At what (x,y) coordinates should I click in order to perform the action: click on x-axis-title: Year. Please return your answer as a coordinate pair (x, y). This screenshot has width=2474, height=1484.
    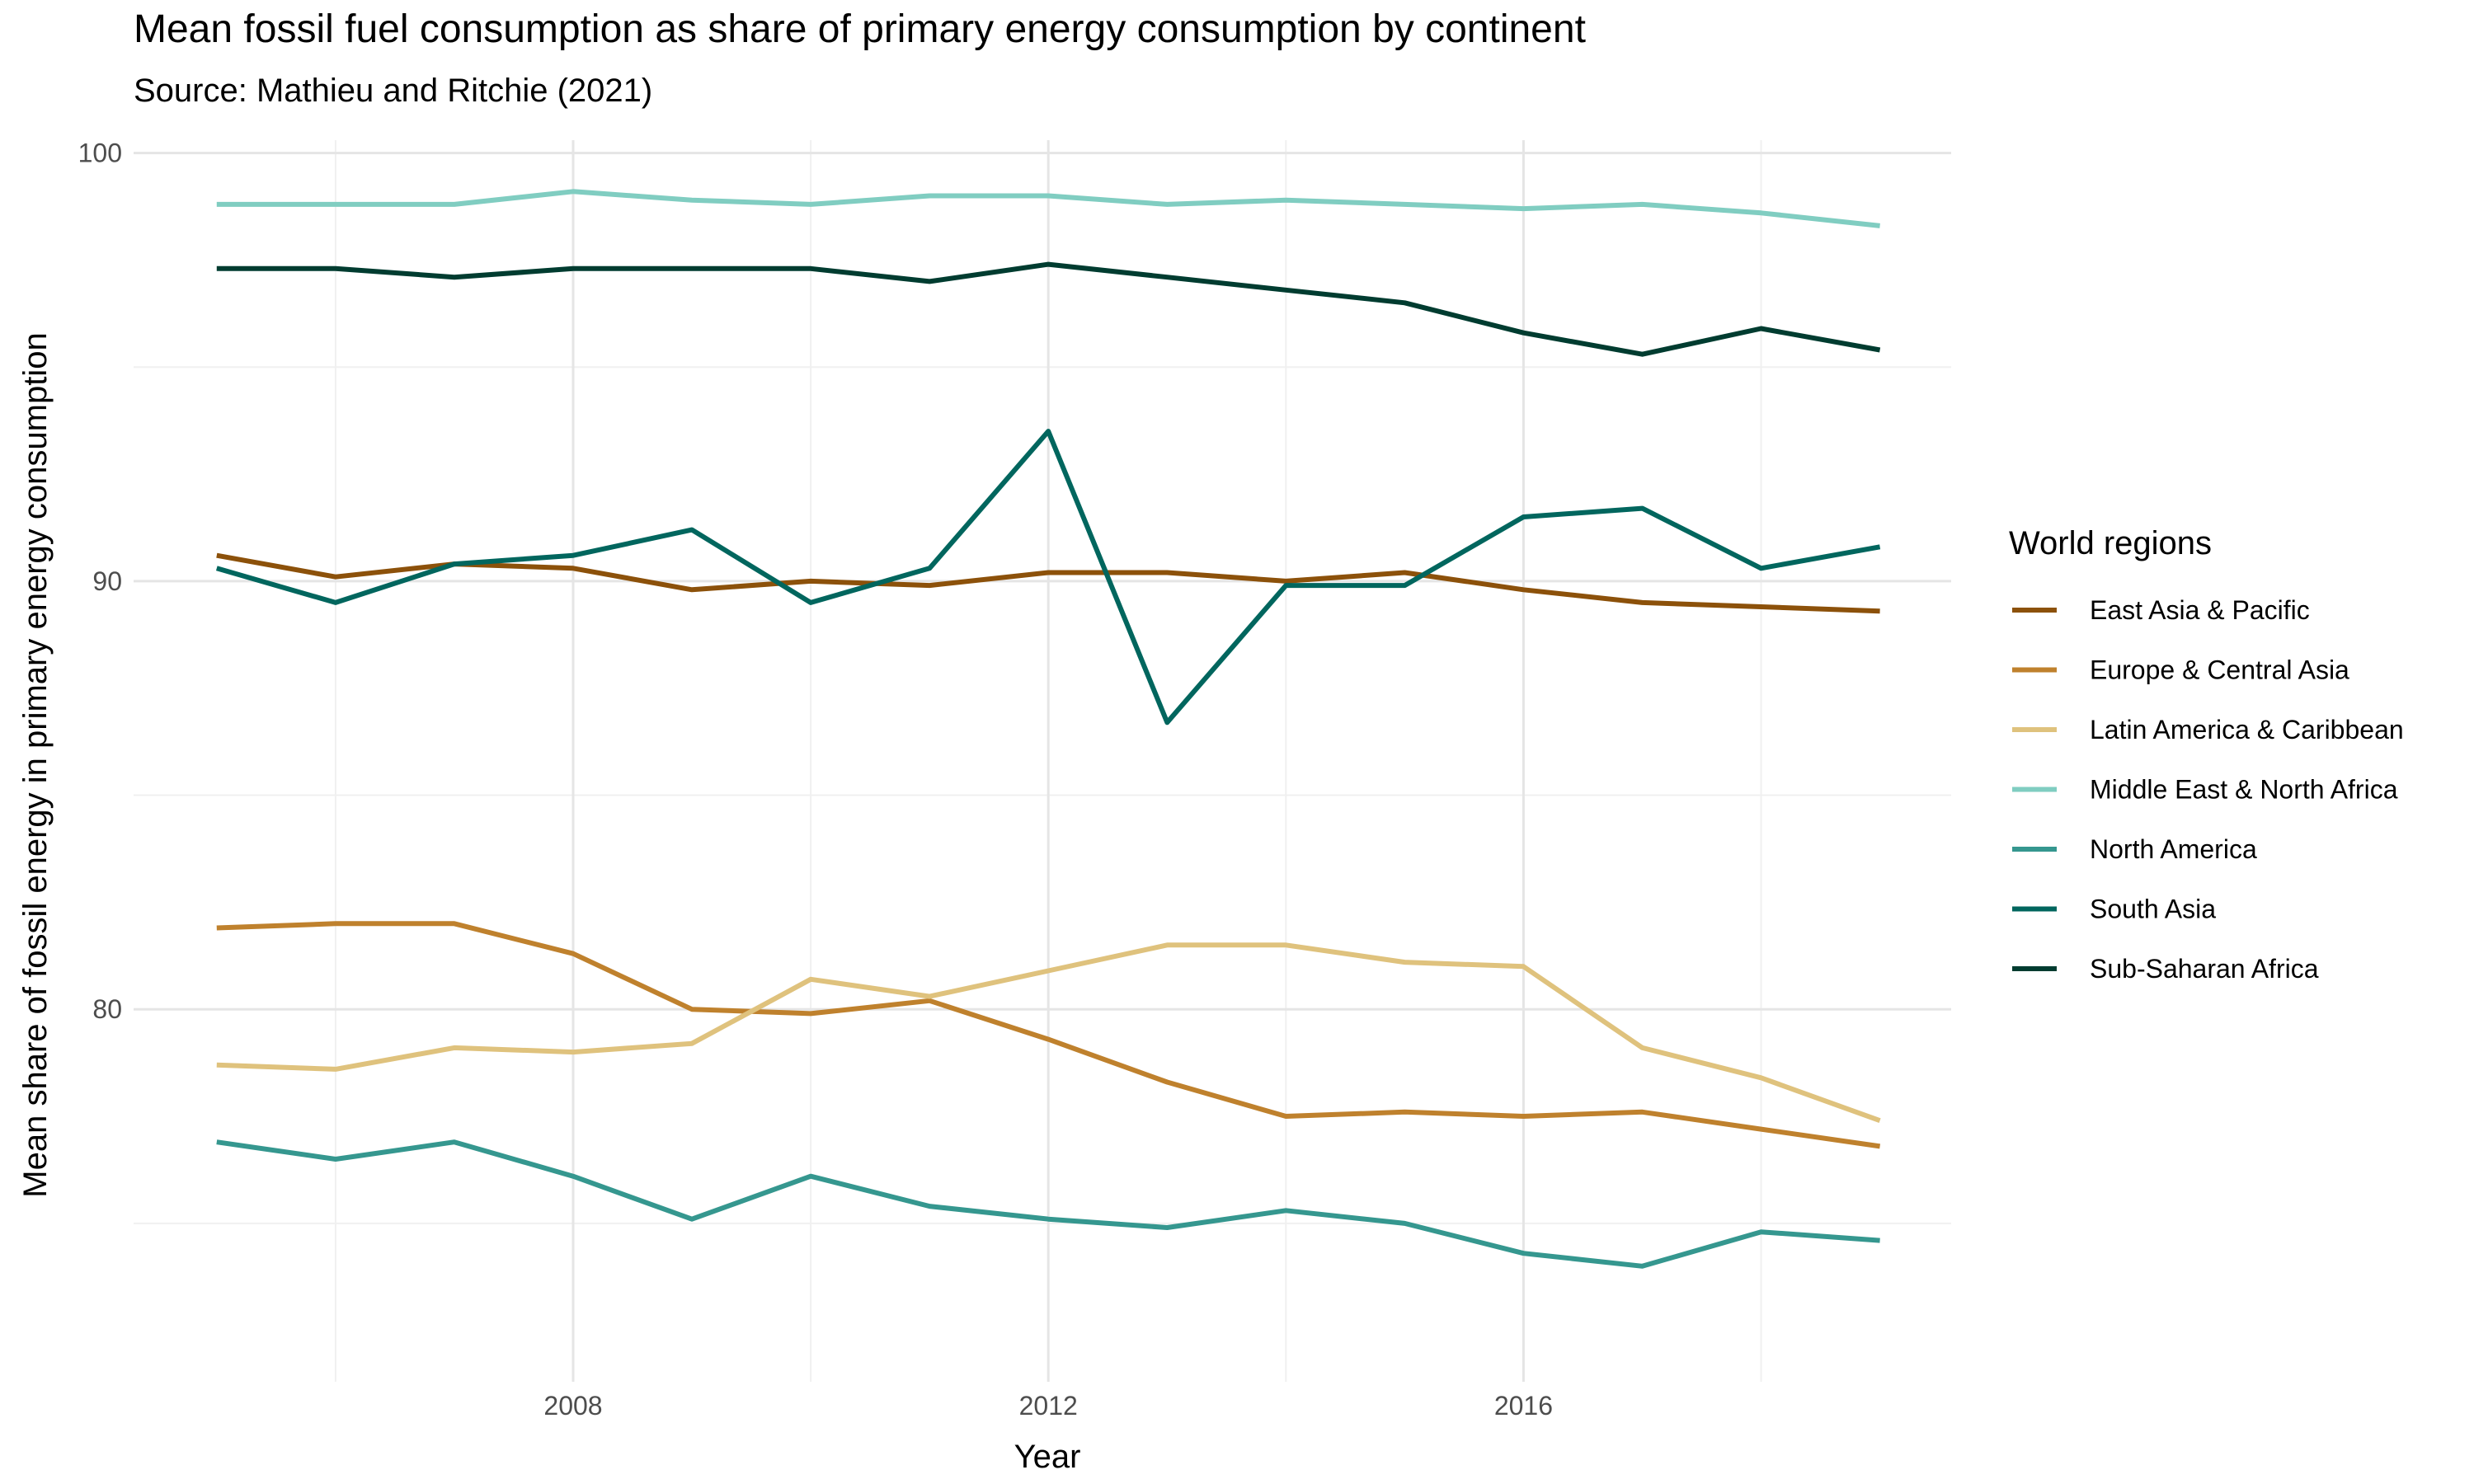
    Looking at the image, I should click on (1047, 1457).